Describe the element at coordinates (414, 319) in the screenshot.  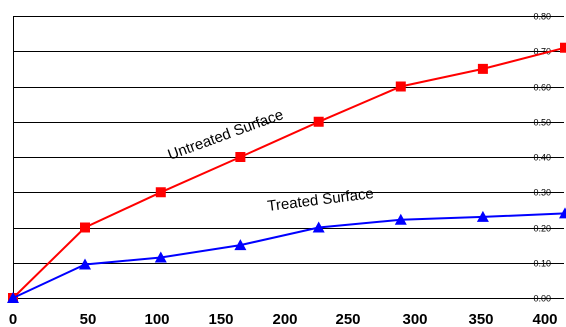
I see `x-tick-label: 300` at that location.